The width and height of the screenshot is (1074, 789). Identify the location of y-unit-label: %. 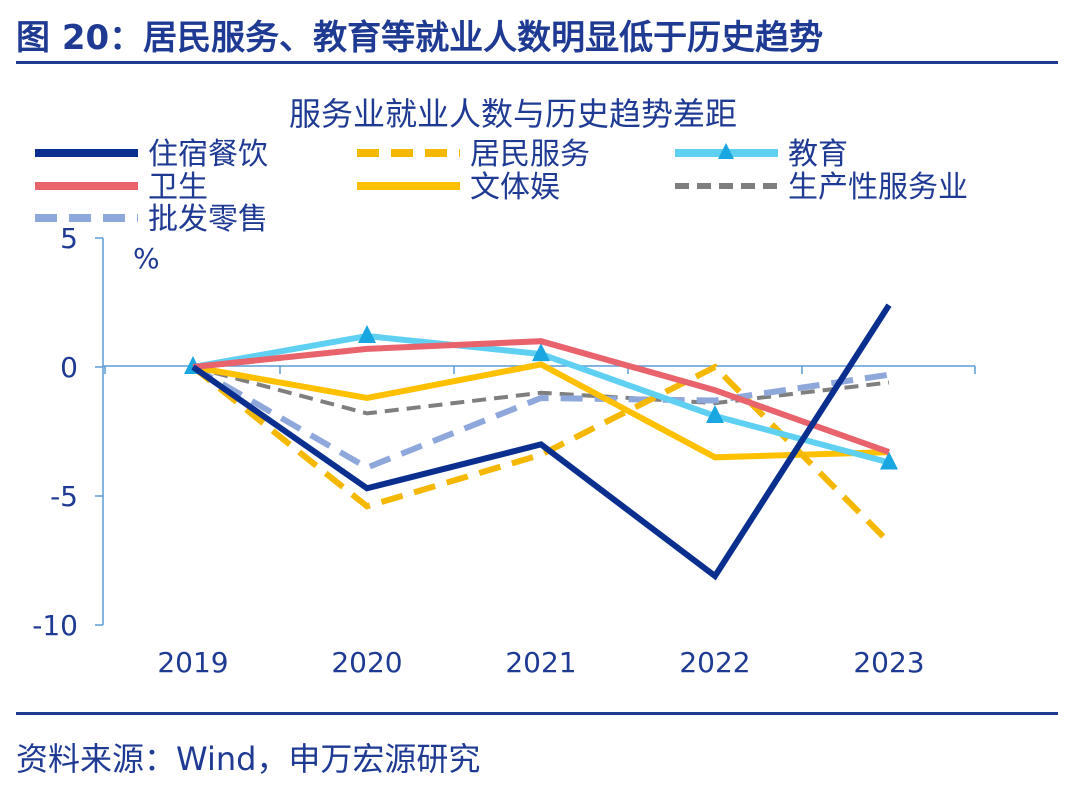
(146, 258).